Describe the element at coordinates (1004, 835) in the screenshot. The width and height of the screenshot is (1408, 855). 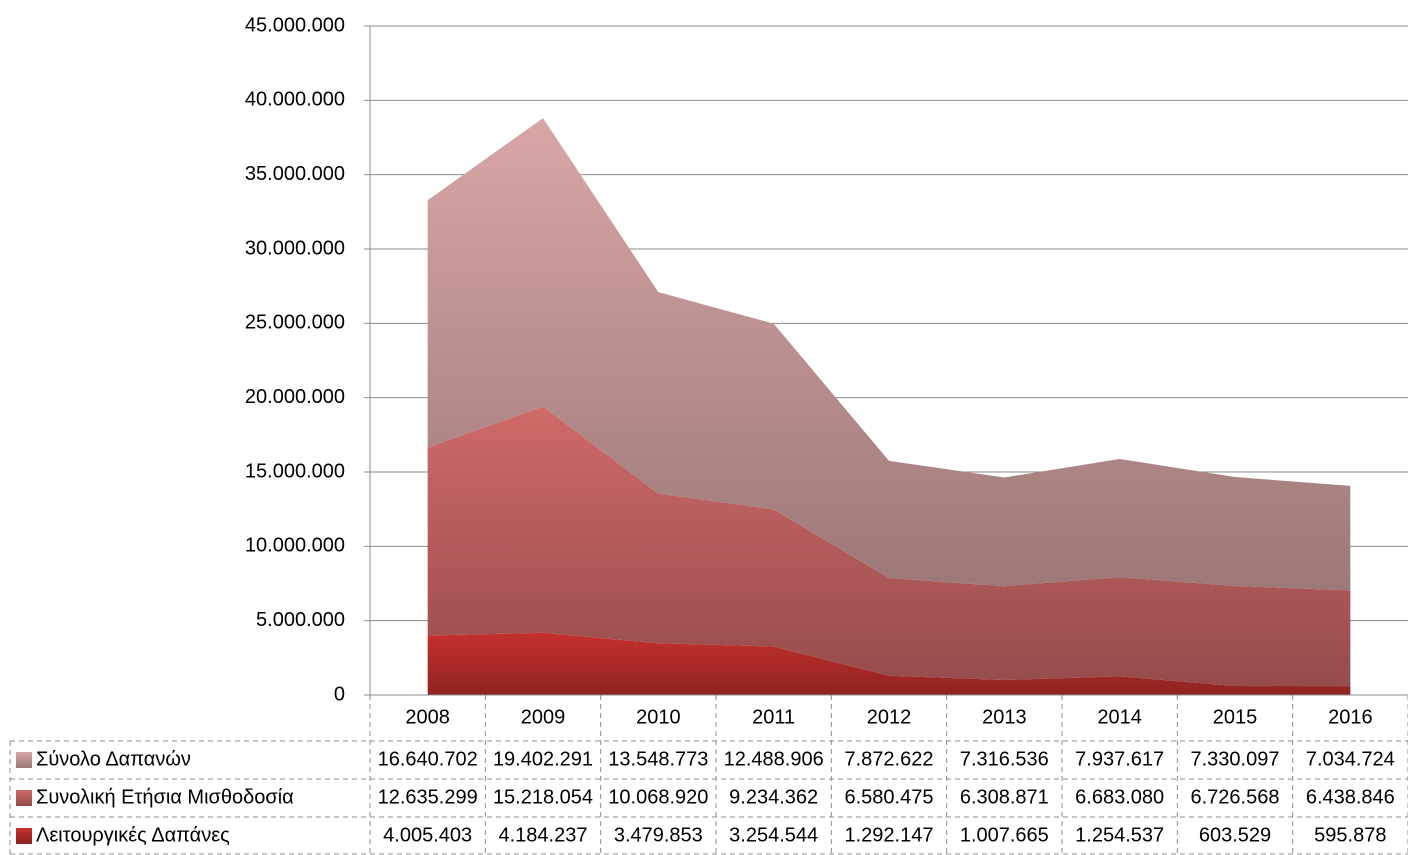
I see `data-label: 1.007.665` at that location.